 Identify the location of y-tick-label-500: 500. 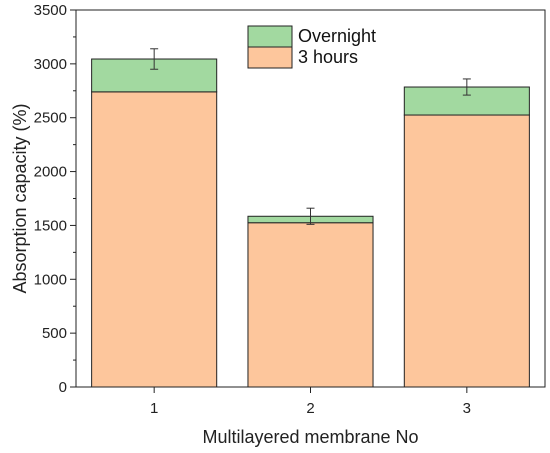
(54, 333).